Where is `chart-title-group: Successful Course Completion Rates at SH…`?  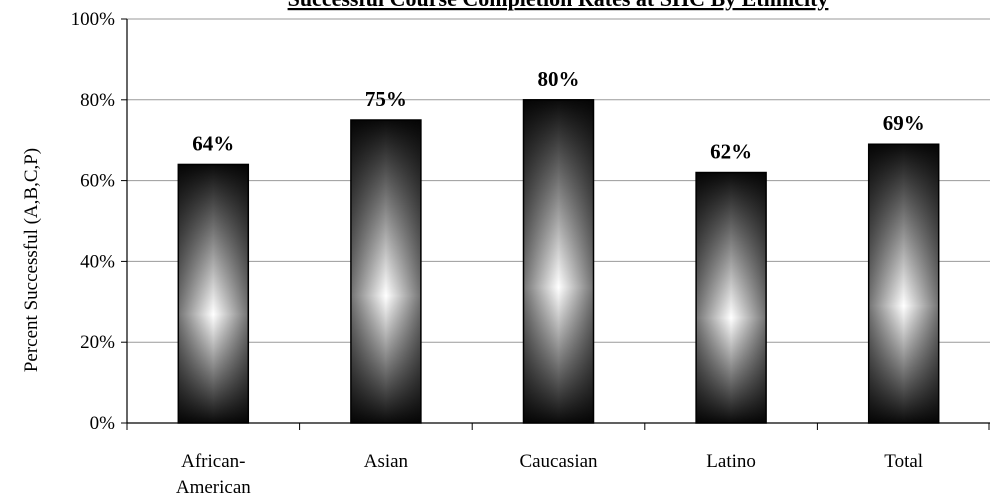
chart-title-group: Successful Course Completion Rates at SH… is located at coordinates (558, 5).